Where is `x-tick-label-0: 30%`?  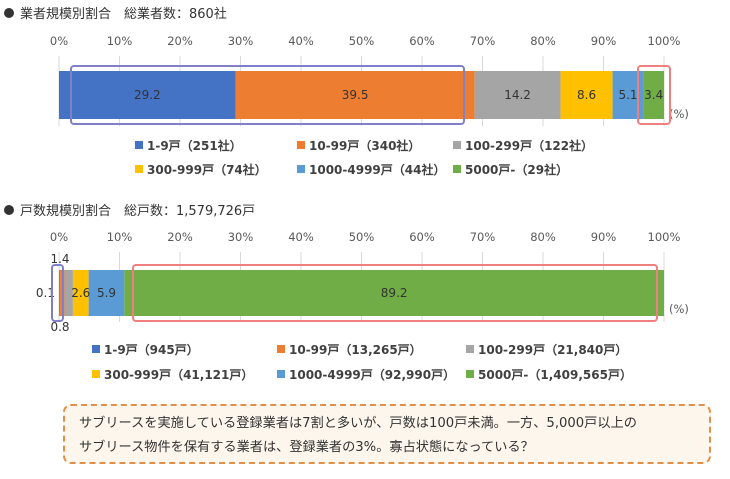
x-tick-label-0: 30% is located at coordinates (241, 41).